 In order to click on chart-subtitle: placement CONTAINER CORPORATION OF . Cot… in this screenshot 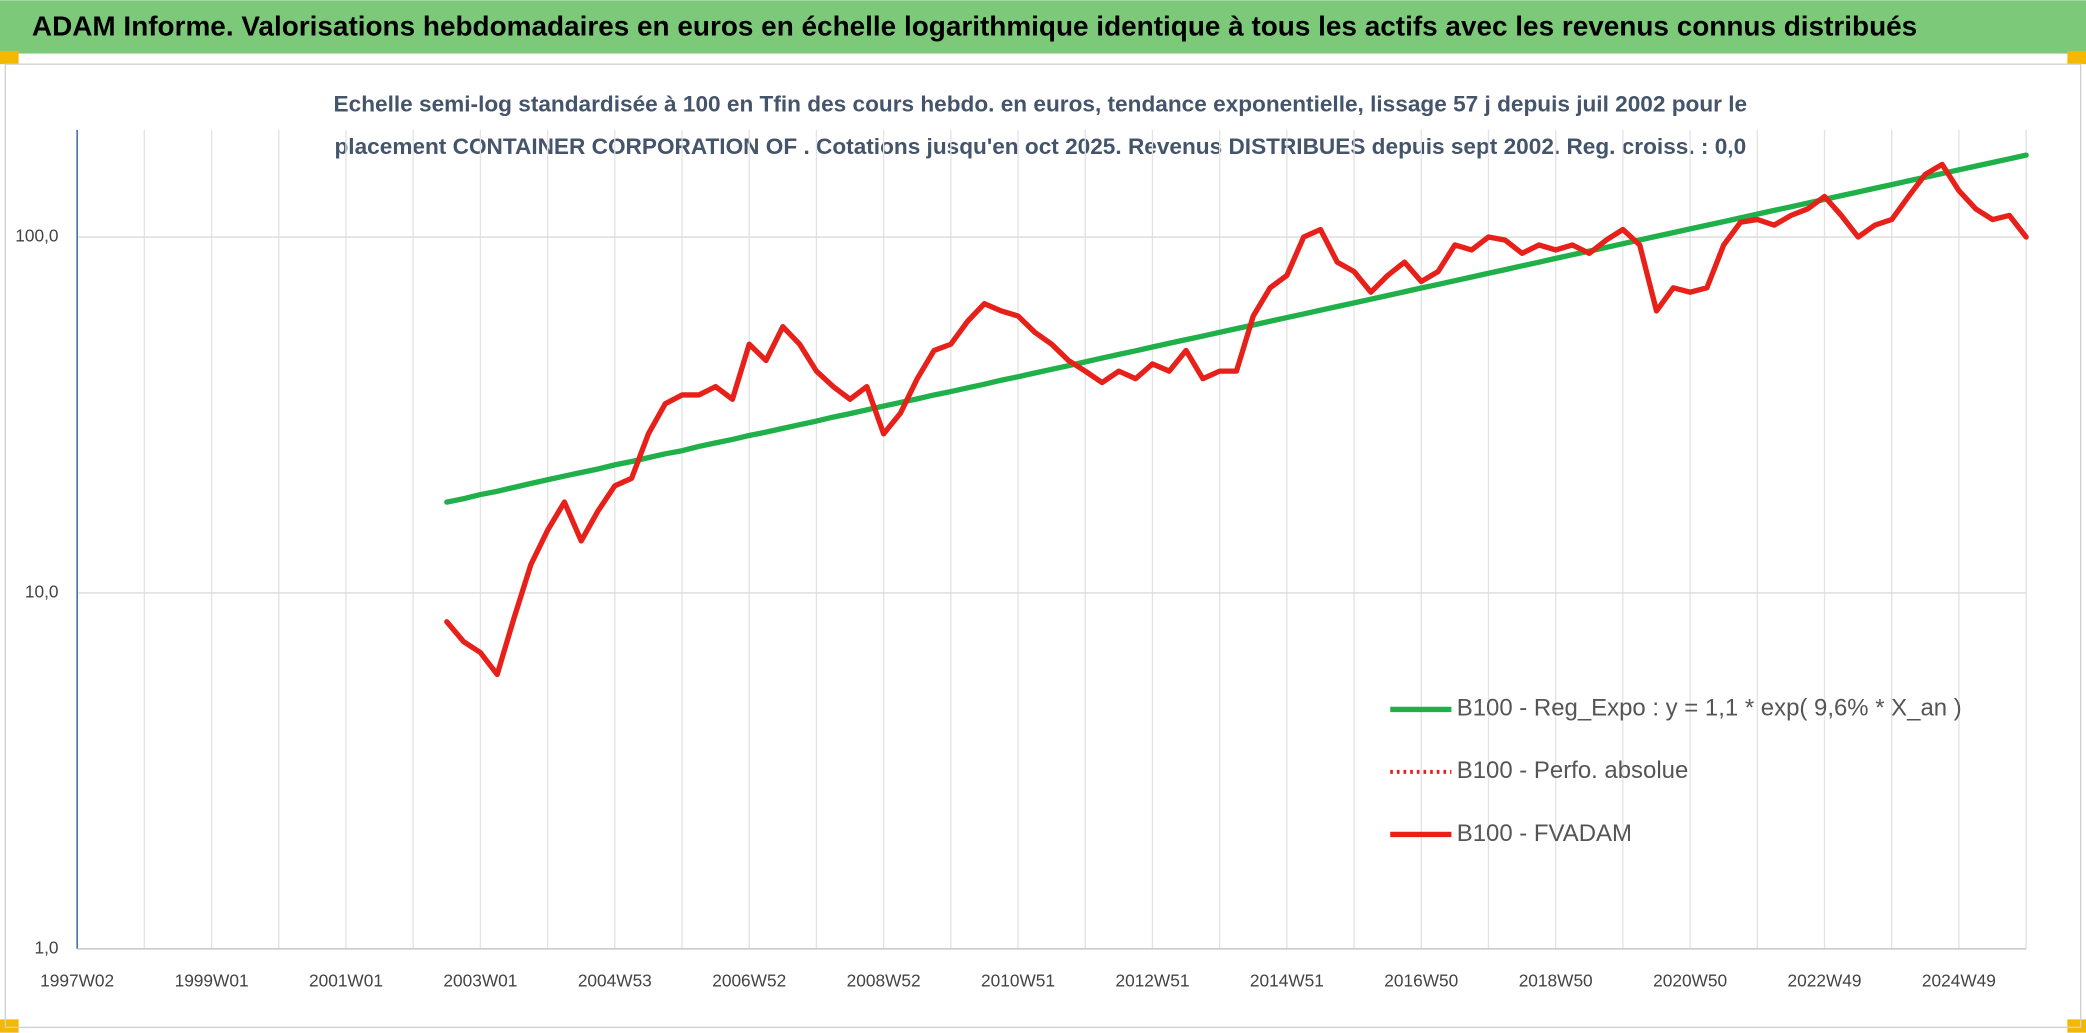, I will do `click(1041, 146)`.